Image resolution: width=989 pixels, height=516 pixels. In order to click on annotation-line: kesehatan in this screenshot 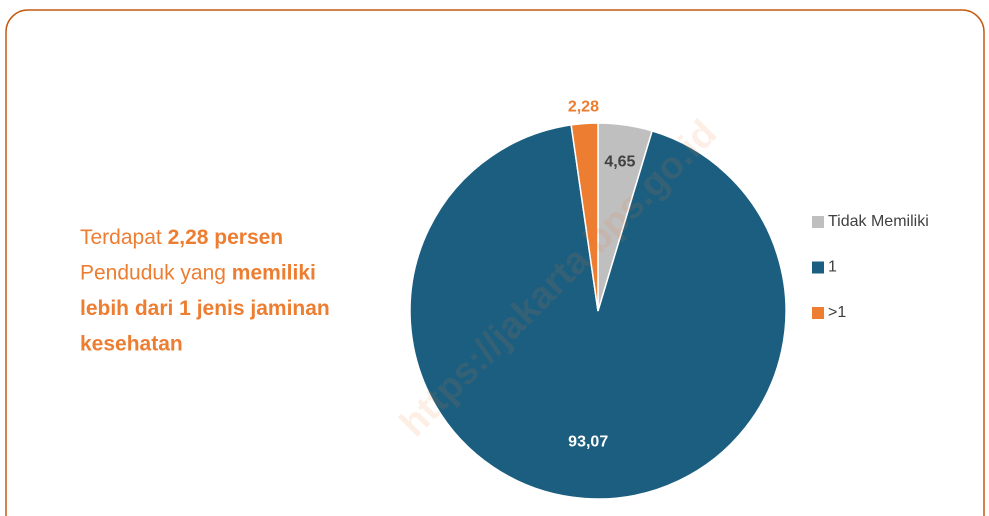, I will do `click(131, 343)`.